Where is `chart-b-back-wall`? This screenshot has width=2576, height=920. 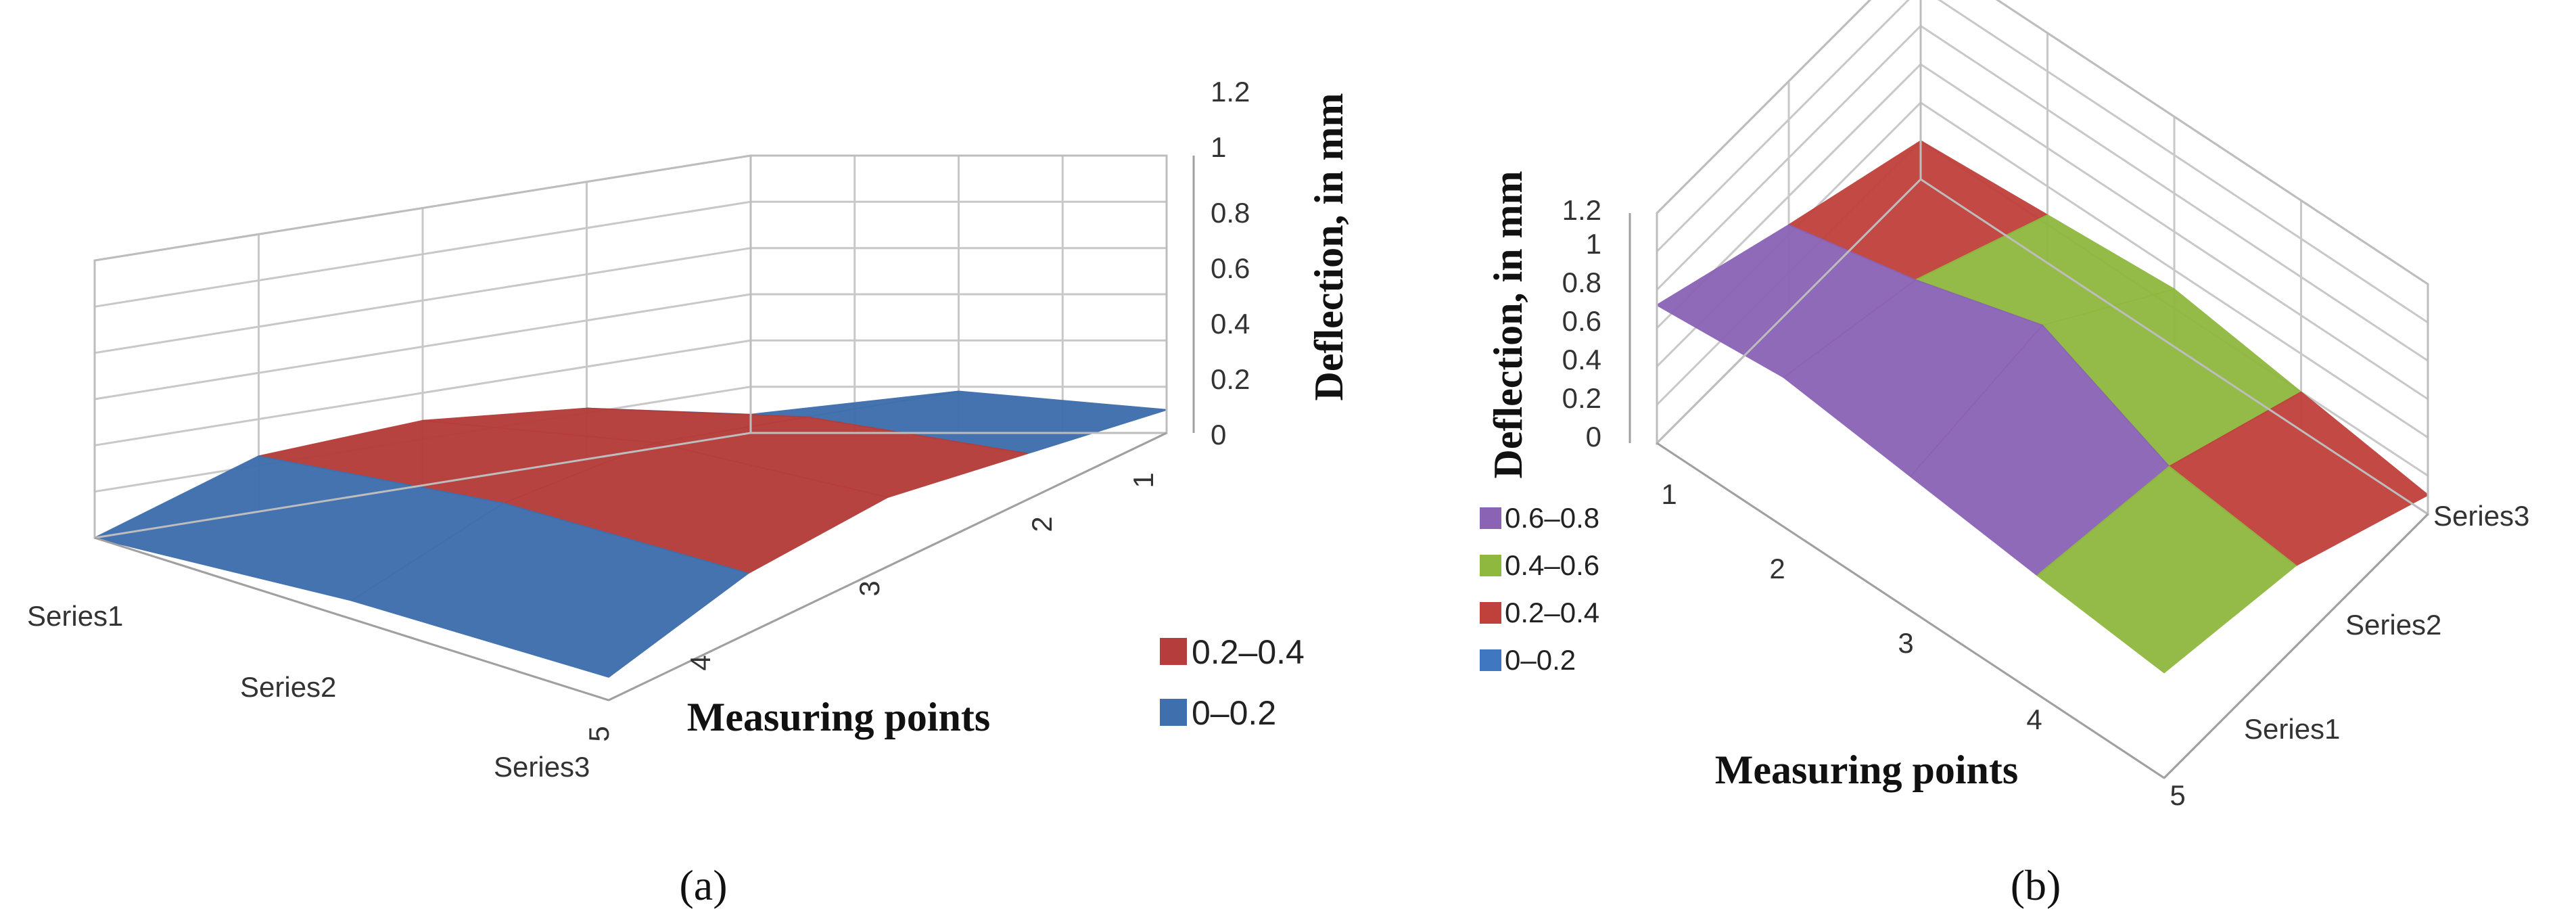
chart-b-back-wall is located at coordinates (2174, 258).